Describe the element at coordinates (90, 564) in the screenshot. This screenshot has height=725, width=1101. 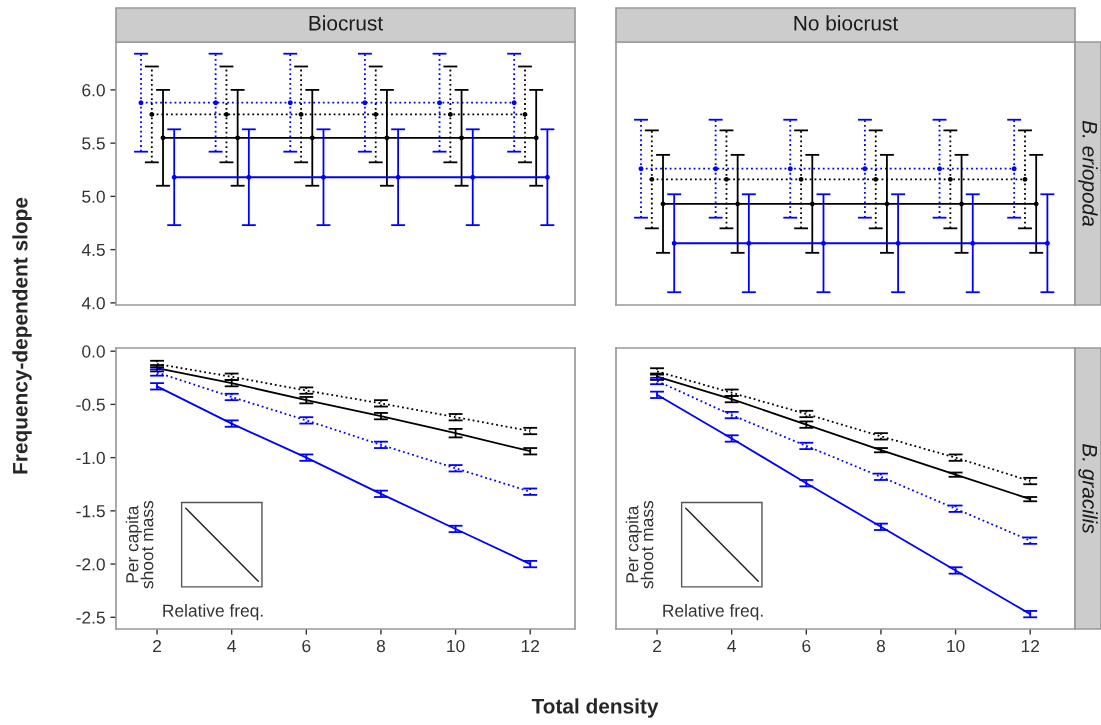
I see `y-tick-label: -2.0` at that location.